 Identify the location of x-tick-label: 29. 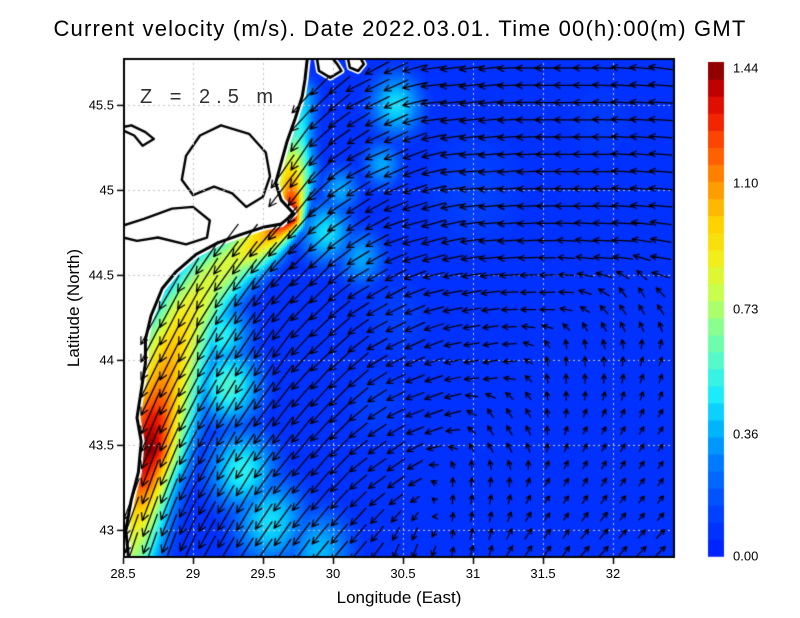
(193, 573).